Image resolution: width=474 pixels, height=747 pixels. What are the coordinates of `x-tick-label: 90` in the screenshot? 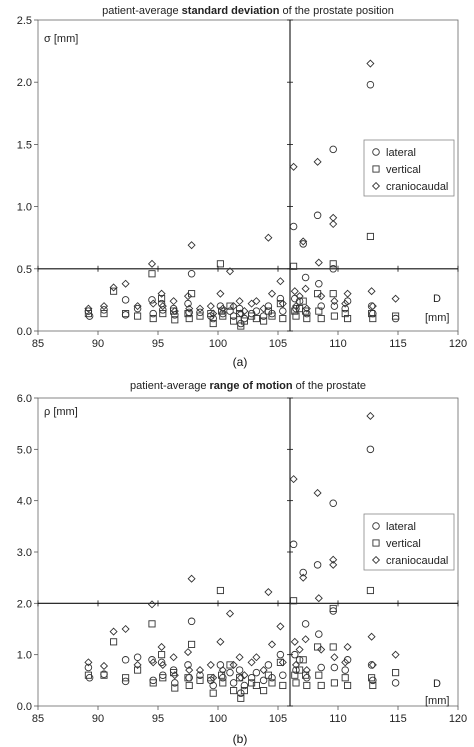 It's located at (98, 344).